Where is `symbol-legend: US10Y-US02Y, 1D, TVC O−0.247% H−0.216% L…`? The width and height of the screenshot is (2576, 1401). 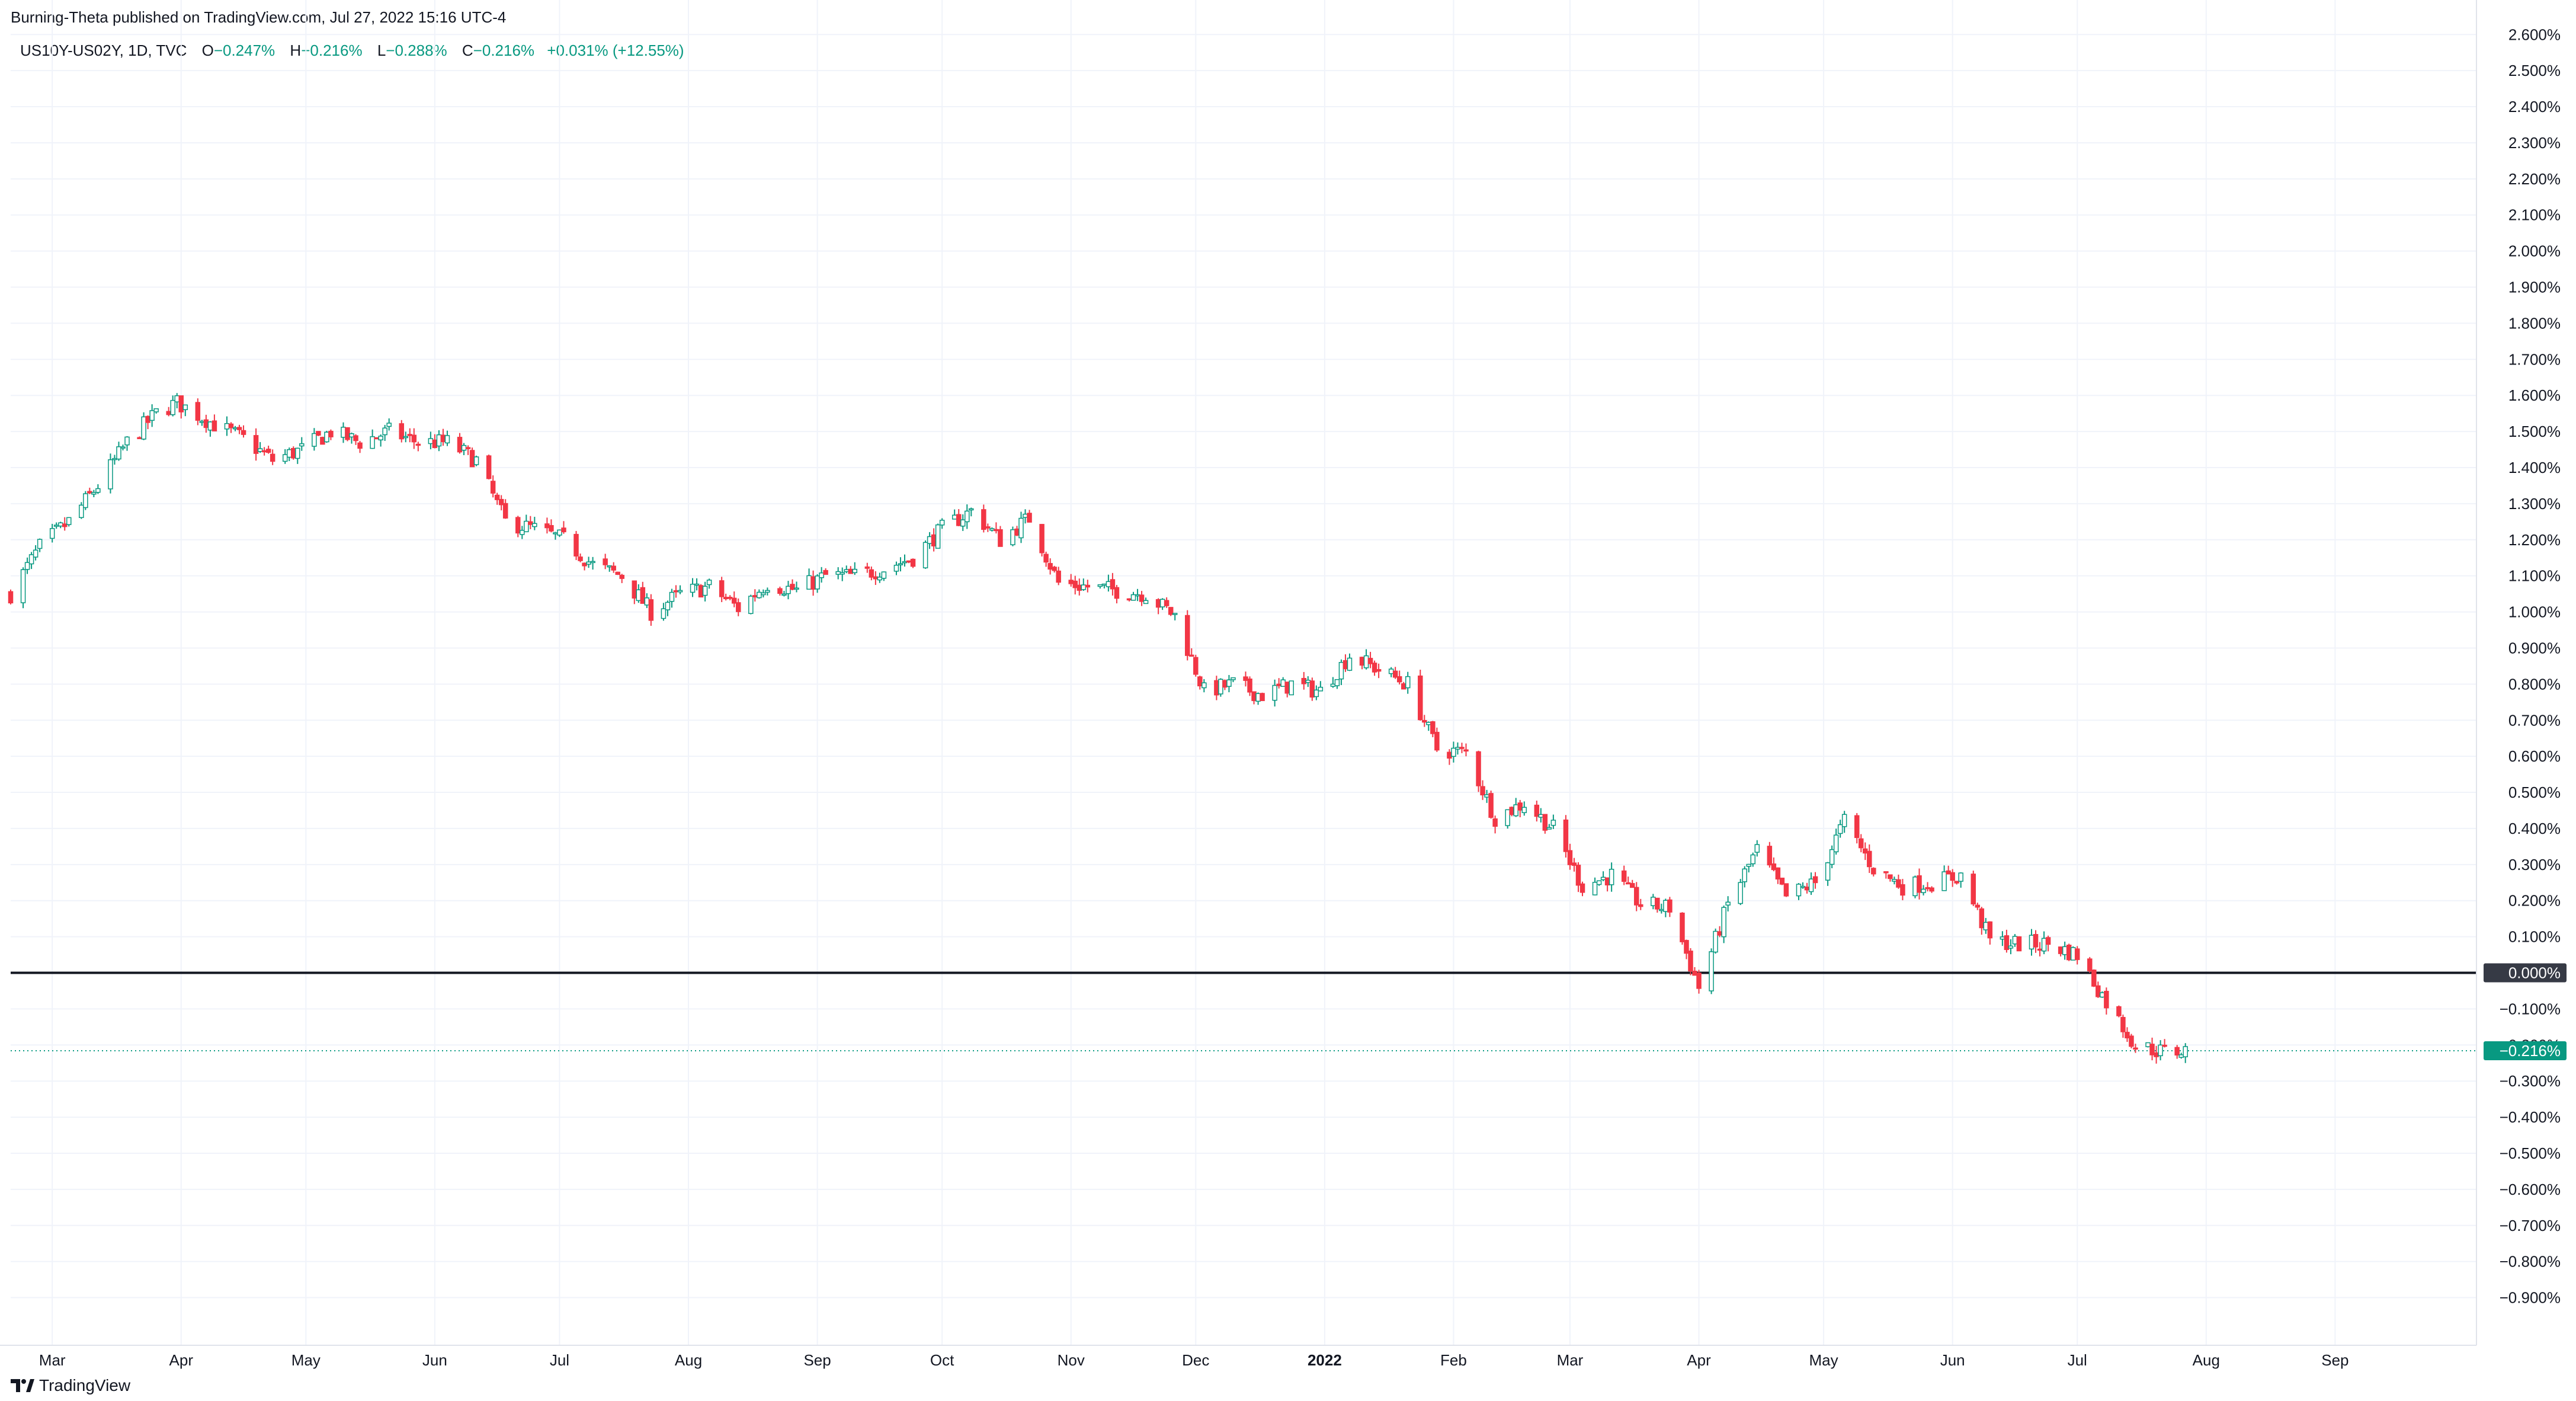
symbol-legend: US10Y-US02Y, 1D, TVC O−0.247% H−0.216% L… is located at coordinates (352, 50).